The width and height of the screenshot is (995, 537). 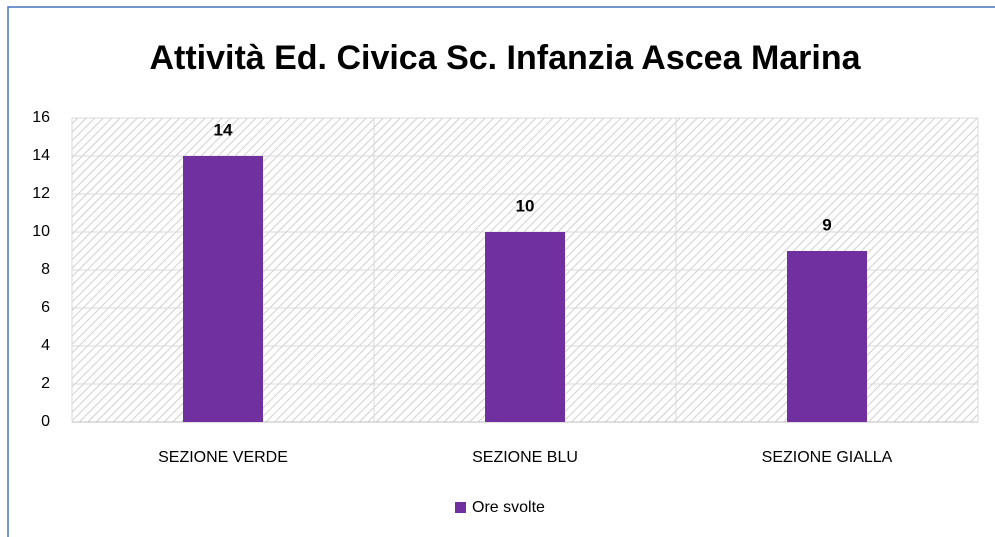 What do you see at coordinates (827, 457) in the screenshot?
I see `x-tick-label: SEZIONE GIALLA` at bounding box center [827, 457].